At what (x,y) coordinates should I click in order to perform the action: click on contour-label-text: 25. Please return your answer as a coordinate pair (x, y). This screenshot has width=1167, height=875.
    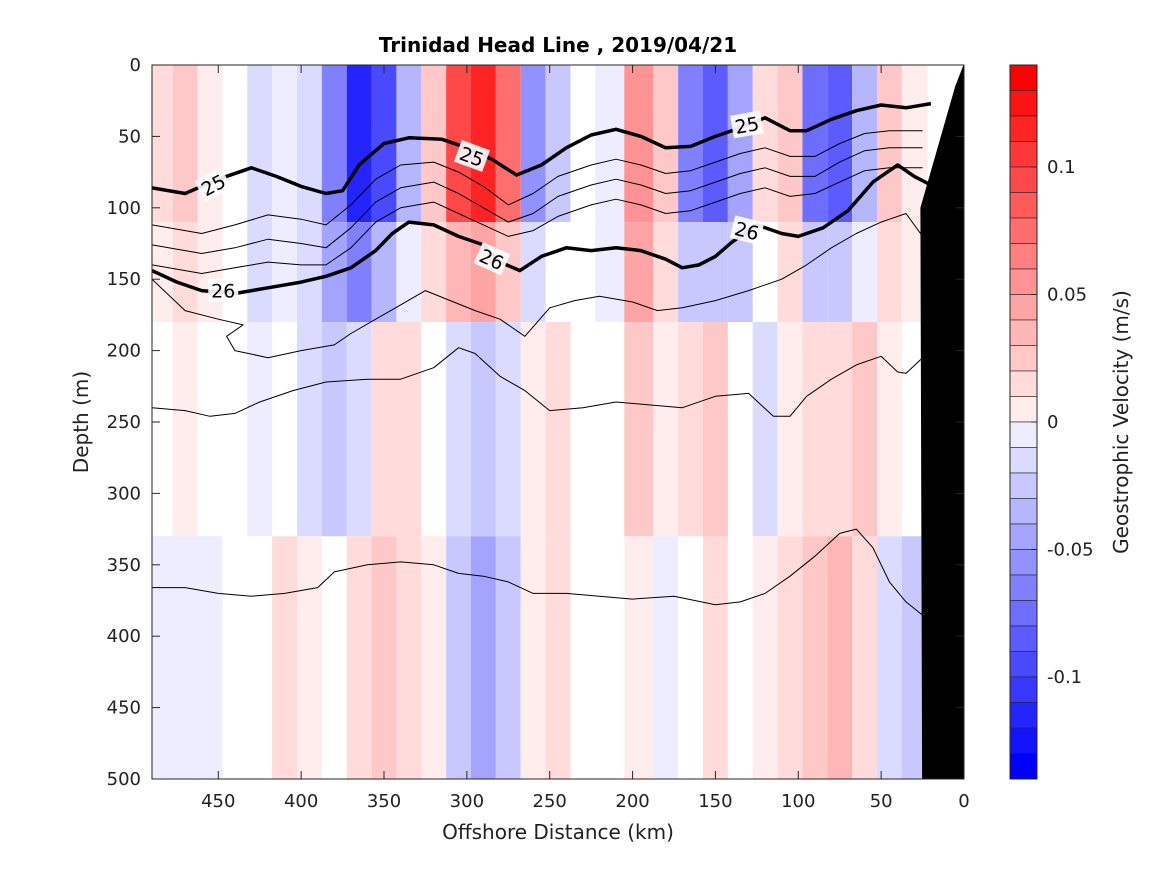
    Looking at the image, I should click on (747, 126).